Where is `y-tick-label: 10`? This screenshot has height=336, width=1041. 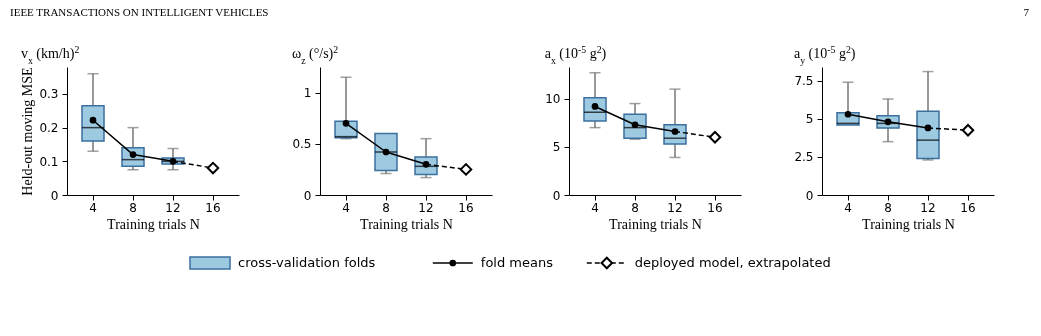
y-tick-label: 10 is located at coordinates (553, 99).